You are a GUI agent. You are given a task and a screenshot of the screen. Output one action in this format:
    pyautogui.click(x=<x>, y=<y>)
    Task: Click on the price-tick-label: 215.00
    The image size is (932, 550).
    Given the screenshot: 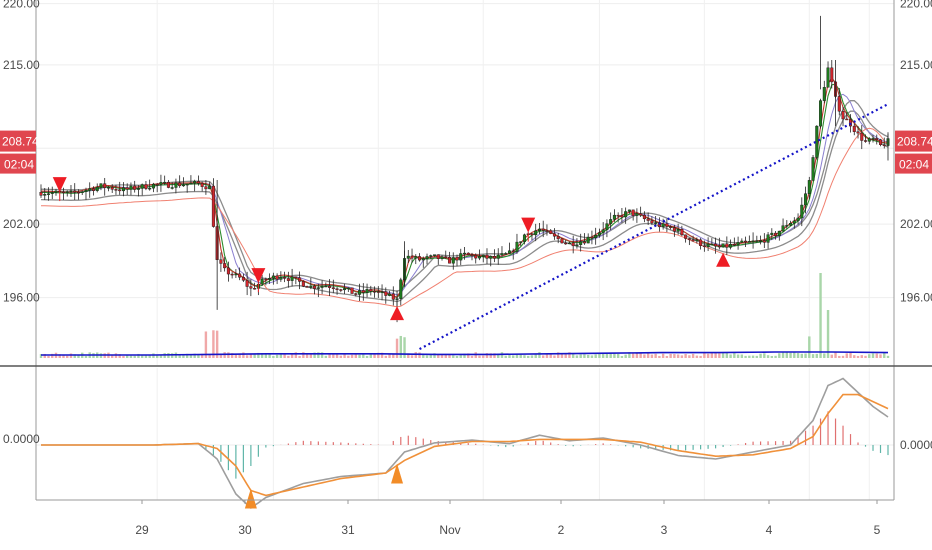 What is the action you would take?
    pyautogui.click(x=21, y=65)
    